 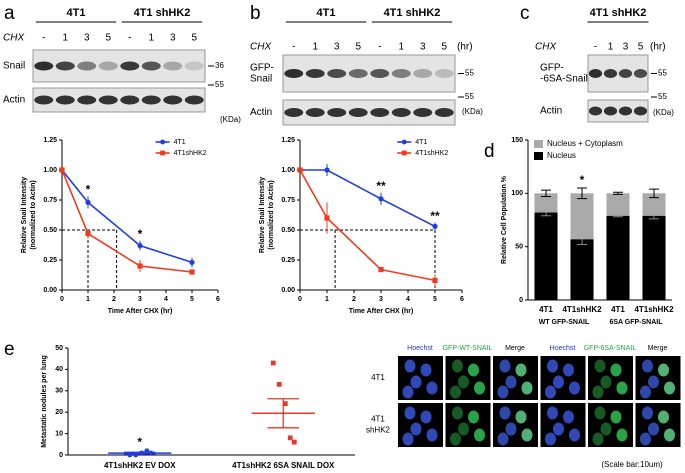 I want to click on y-axis-title: Metastatic nodules per lung, so click(x=44, y=401).